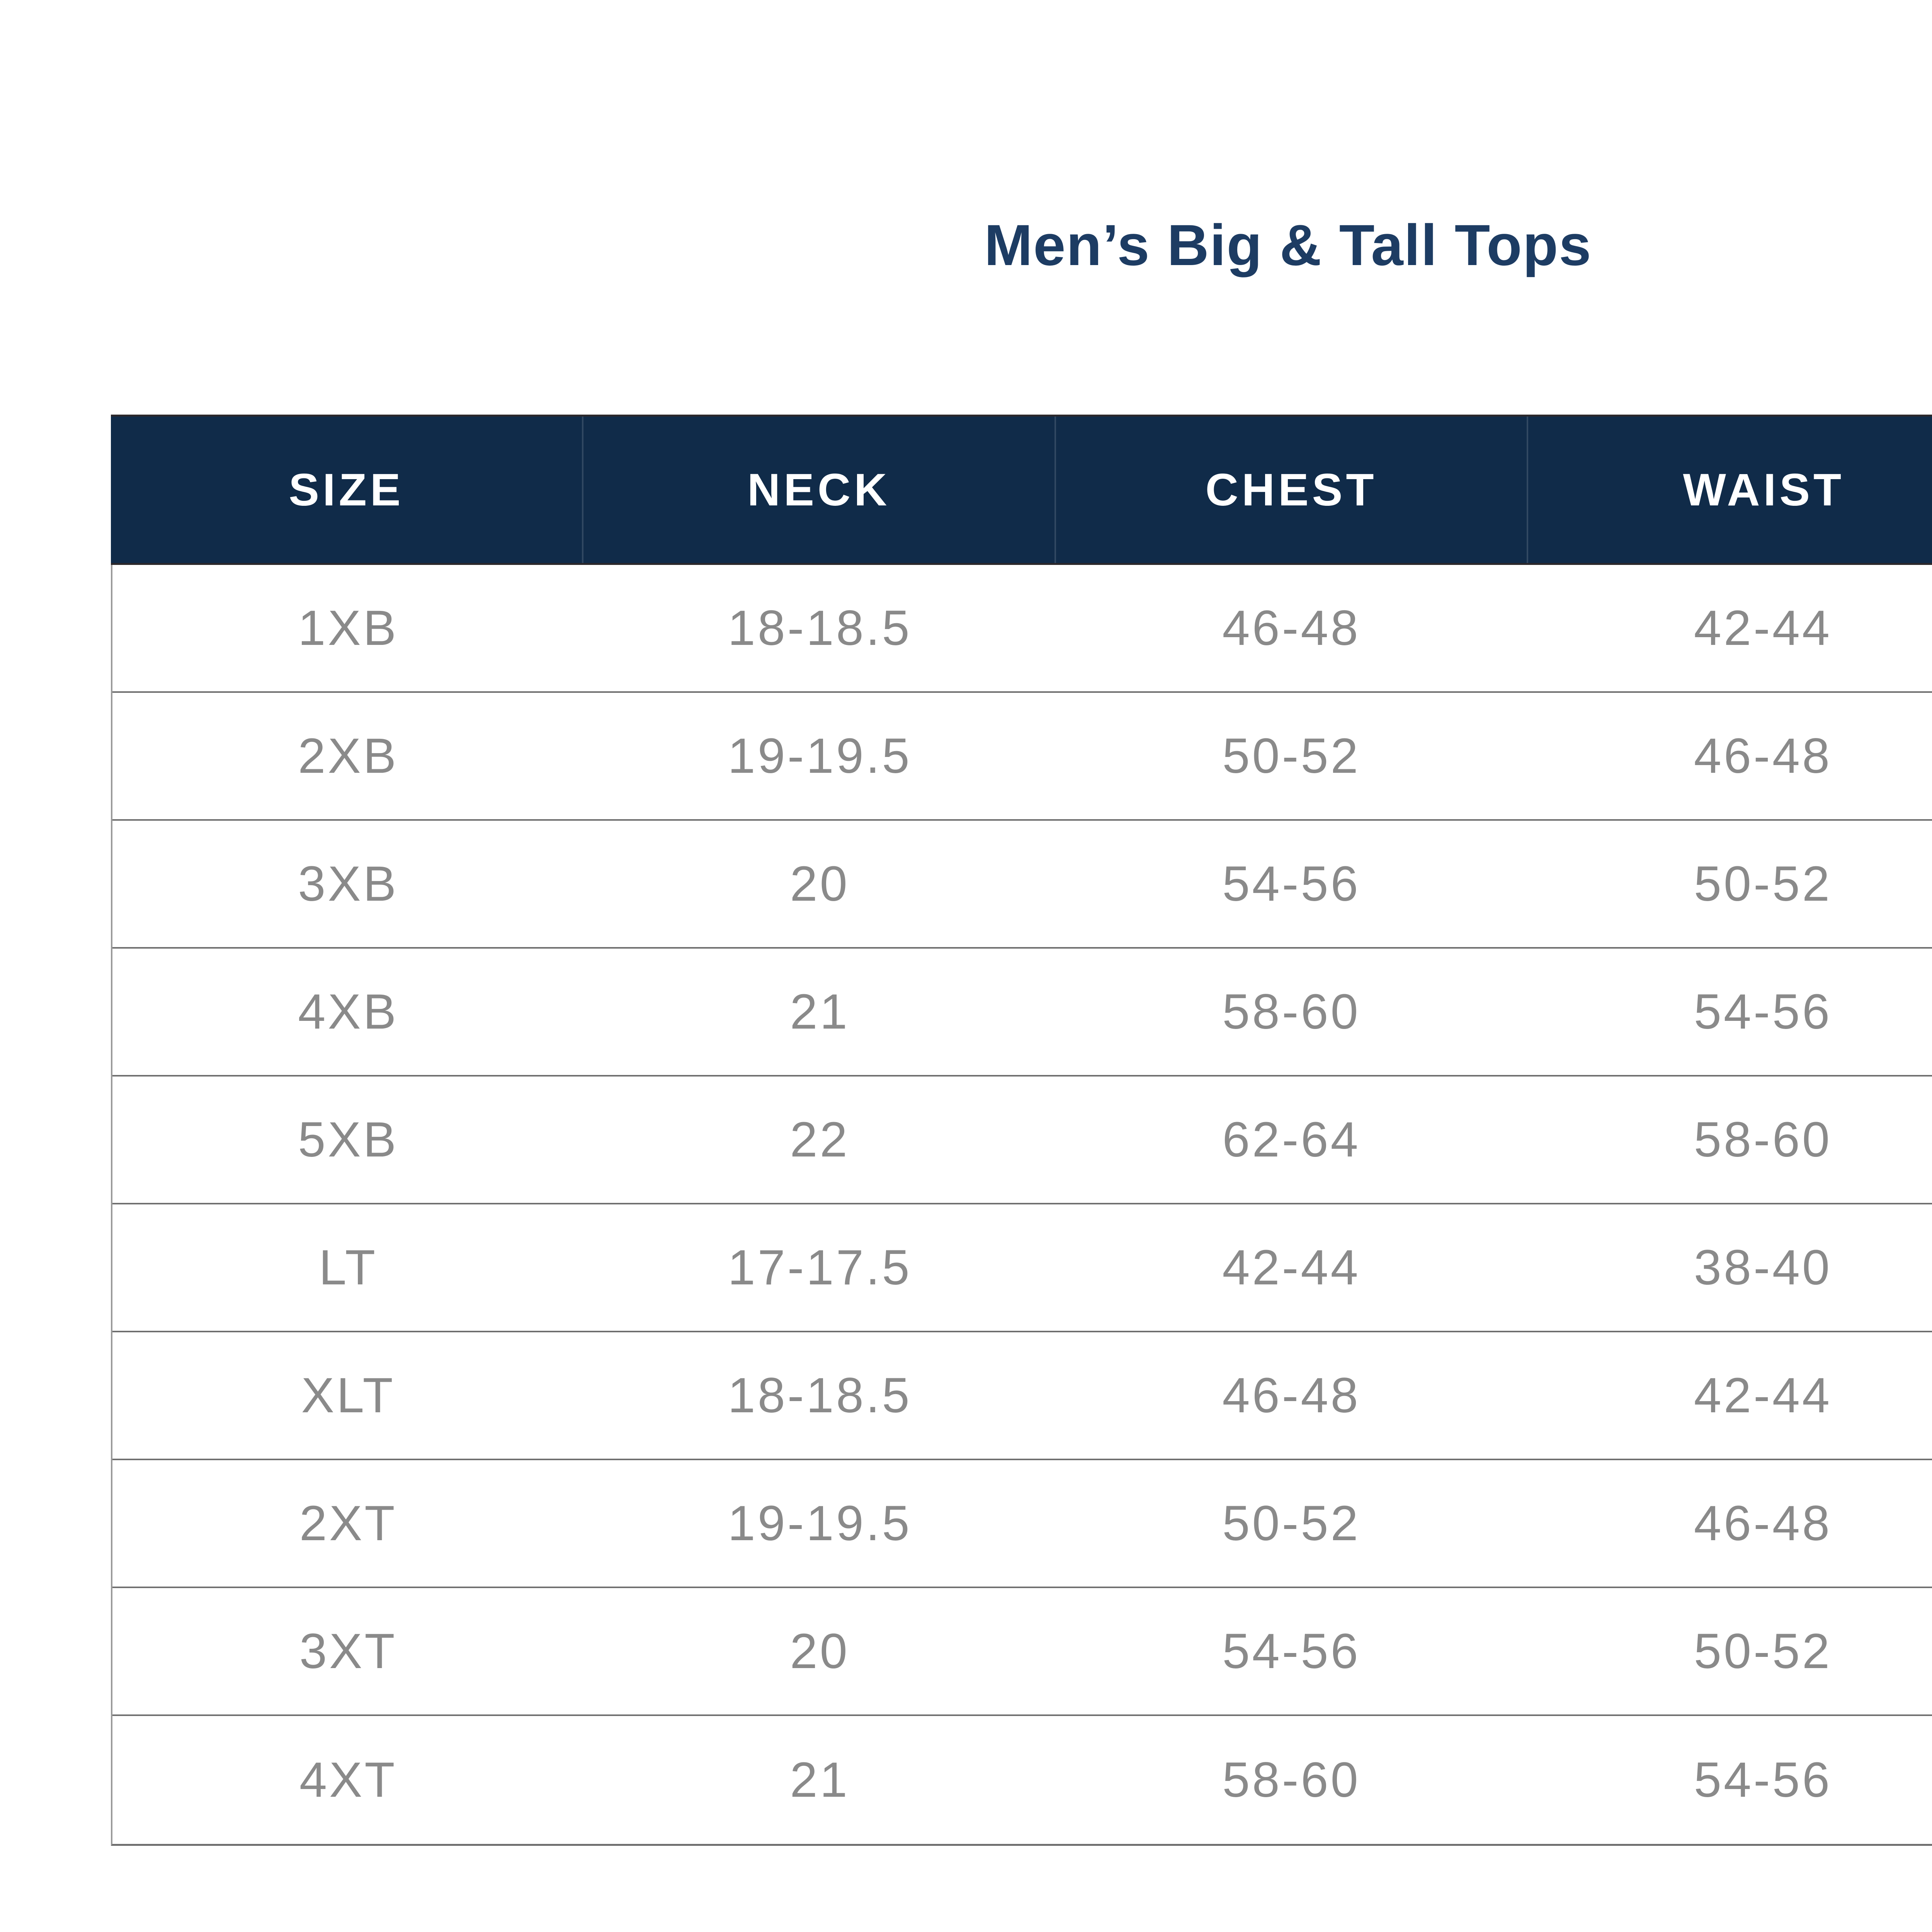 This screenshot has width=1932, height=1932. What do you see at coordinates (349, 884) in the screenshot?
I see `size-cell: 3XB` at bounding box center [349, 884].